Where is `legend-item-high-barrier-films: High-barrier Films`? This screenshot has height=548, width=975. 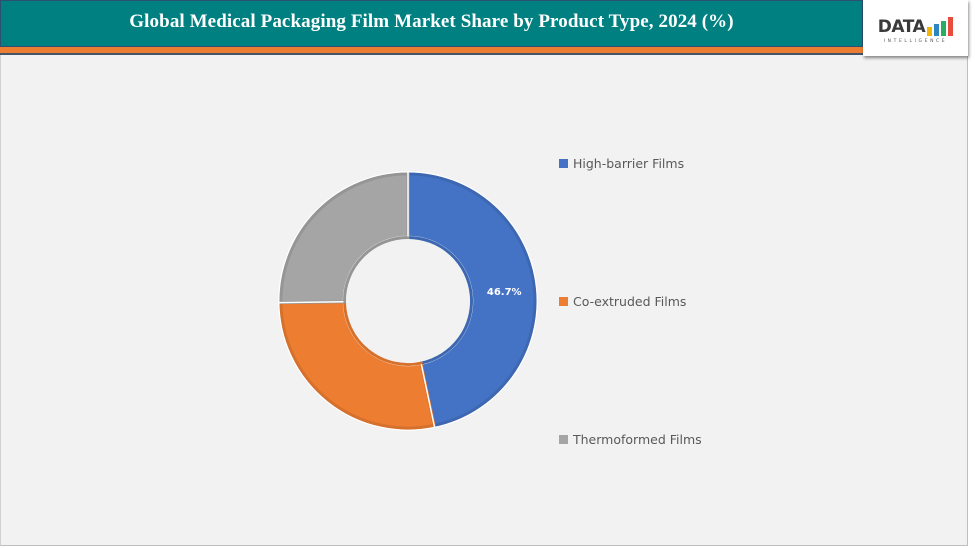
legend-item-high-barrier-films: High-barrier Films is located at coordinates (621, 163).